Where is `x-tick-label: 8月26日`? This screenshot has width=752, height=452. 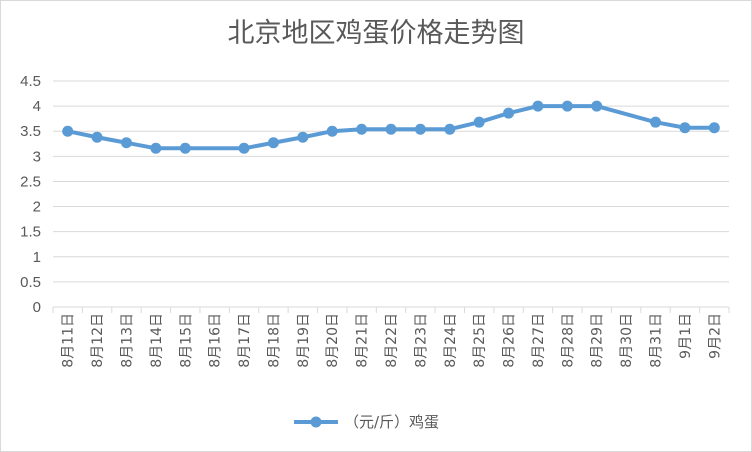 x-tick-label: 8月26日 is located at coordinates (510, 340).